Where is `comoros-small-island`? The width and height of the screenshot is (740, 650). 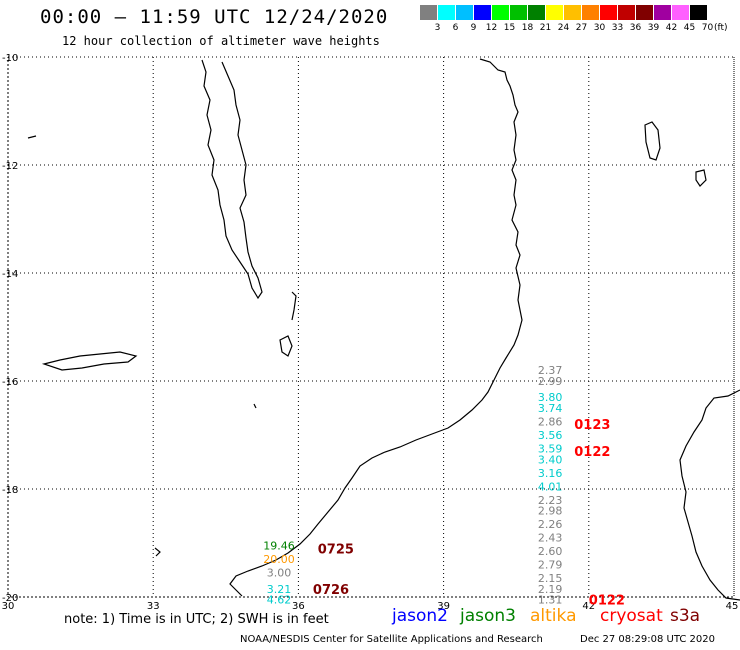 comoros-small-island is located at coordinates (701, 178).